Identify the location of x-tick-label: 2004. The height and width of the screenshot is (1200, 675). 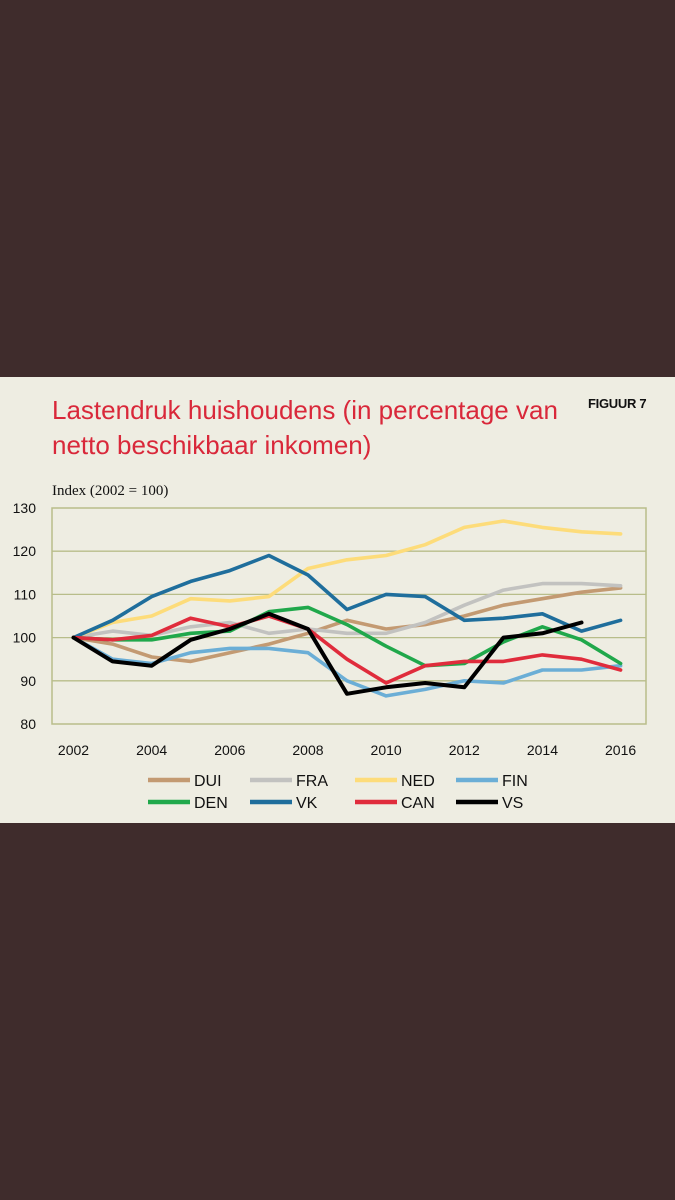
(151, 750).